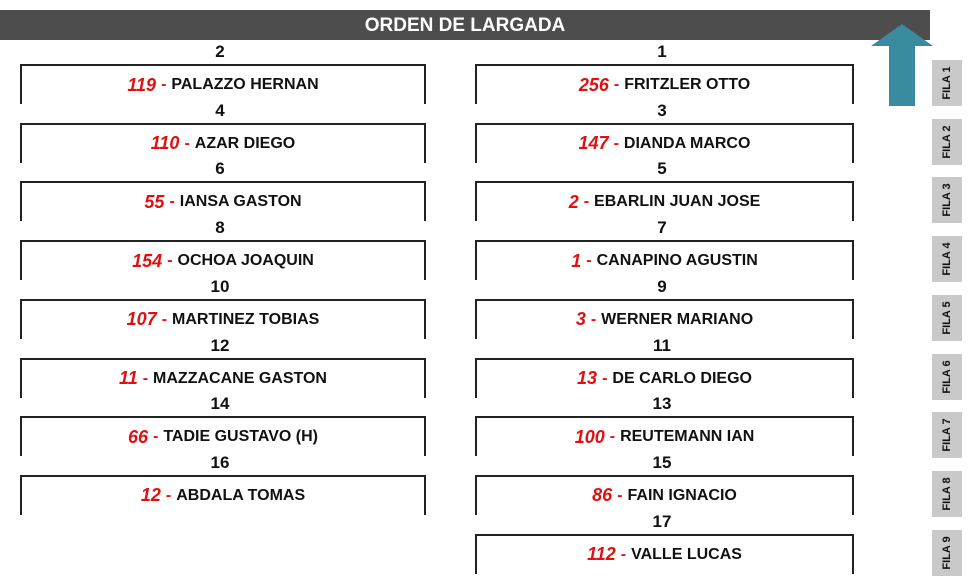 The image size is (976, 586). I want to click on driver-slot: 13- DE CARLO DIEGO, so click(664, 377).